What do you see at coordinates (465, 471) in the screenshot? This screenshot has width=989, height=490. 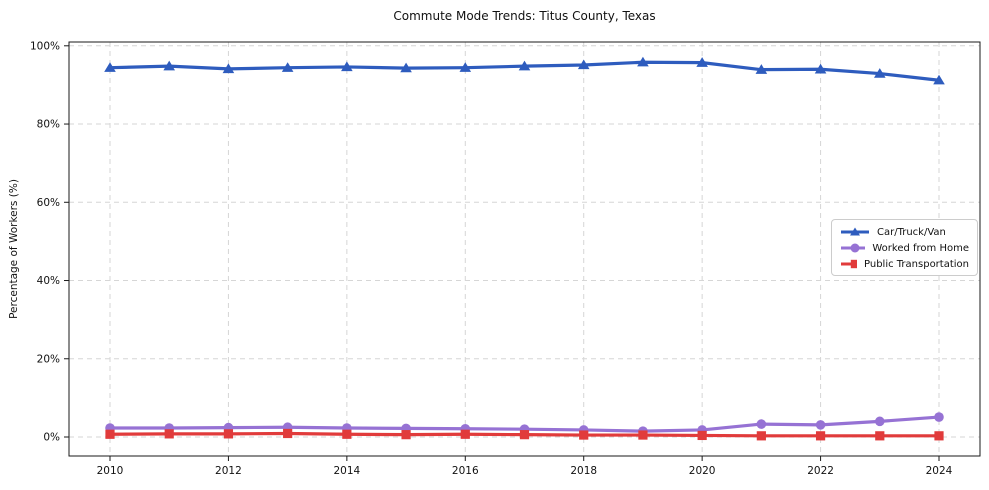 I see `x-tick-label: 2016` at bounding box center [465, 471].